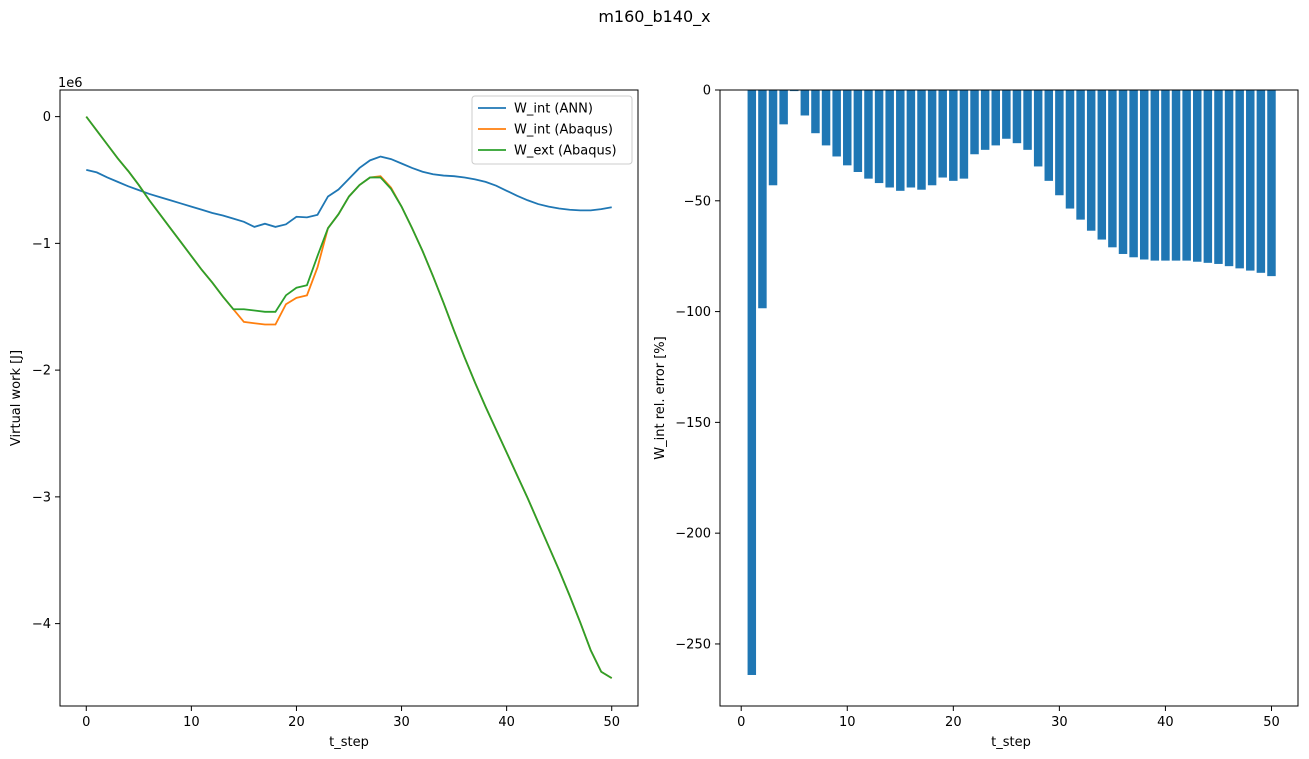 Image resolution: width=1309 pixels, height=759 pixels. I want to click on y-tick-label: −2, so click(41, 371).